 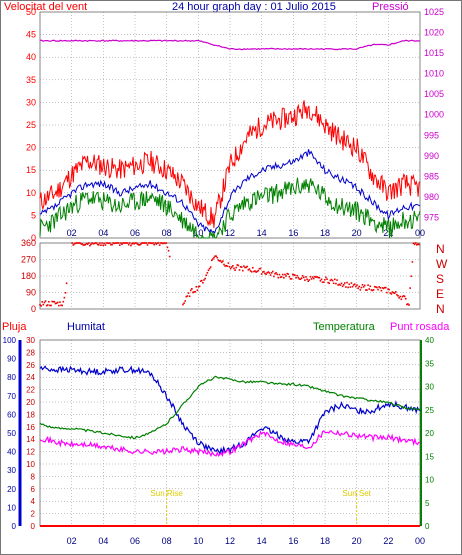 What do you see at coordinates (103, 541) in the screenshot?
I see `lower-time-tick: 04` at bounding box center [103, 541].